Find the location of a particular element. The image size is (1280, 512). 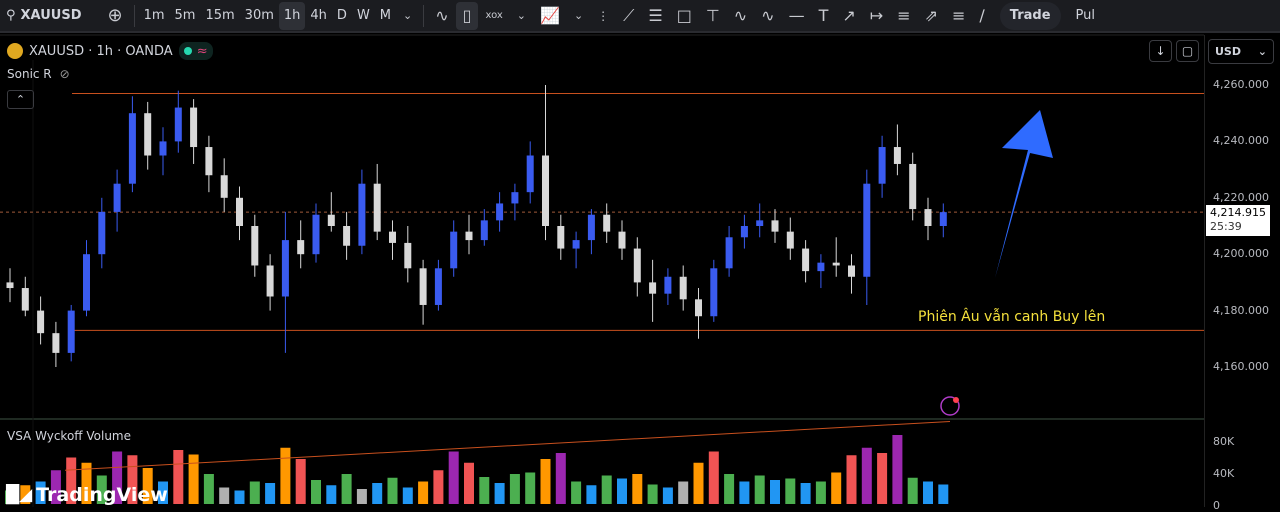

line-chart-icon: ∿ is located at coordinates (442, 15).